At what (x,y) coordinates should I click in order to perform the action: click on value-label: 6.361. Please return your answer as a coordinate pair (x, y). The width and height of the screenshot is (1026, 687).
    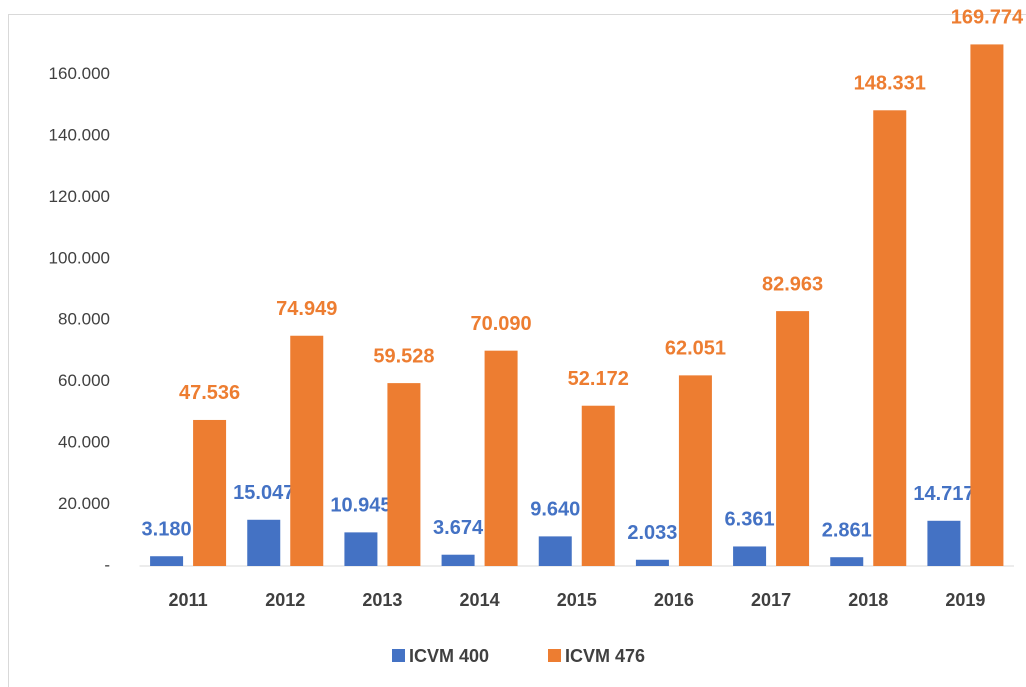
    Looking at the image, I should click on (750, 520).